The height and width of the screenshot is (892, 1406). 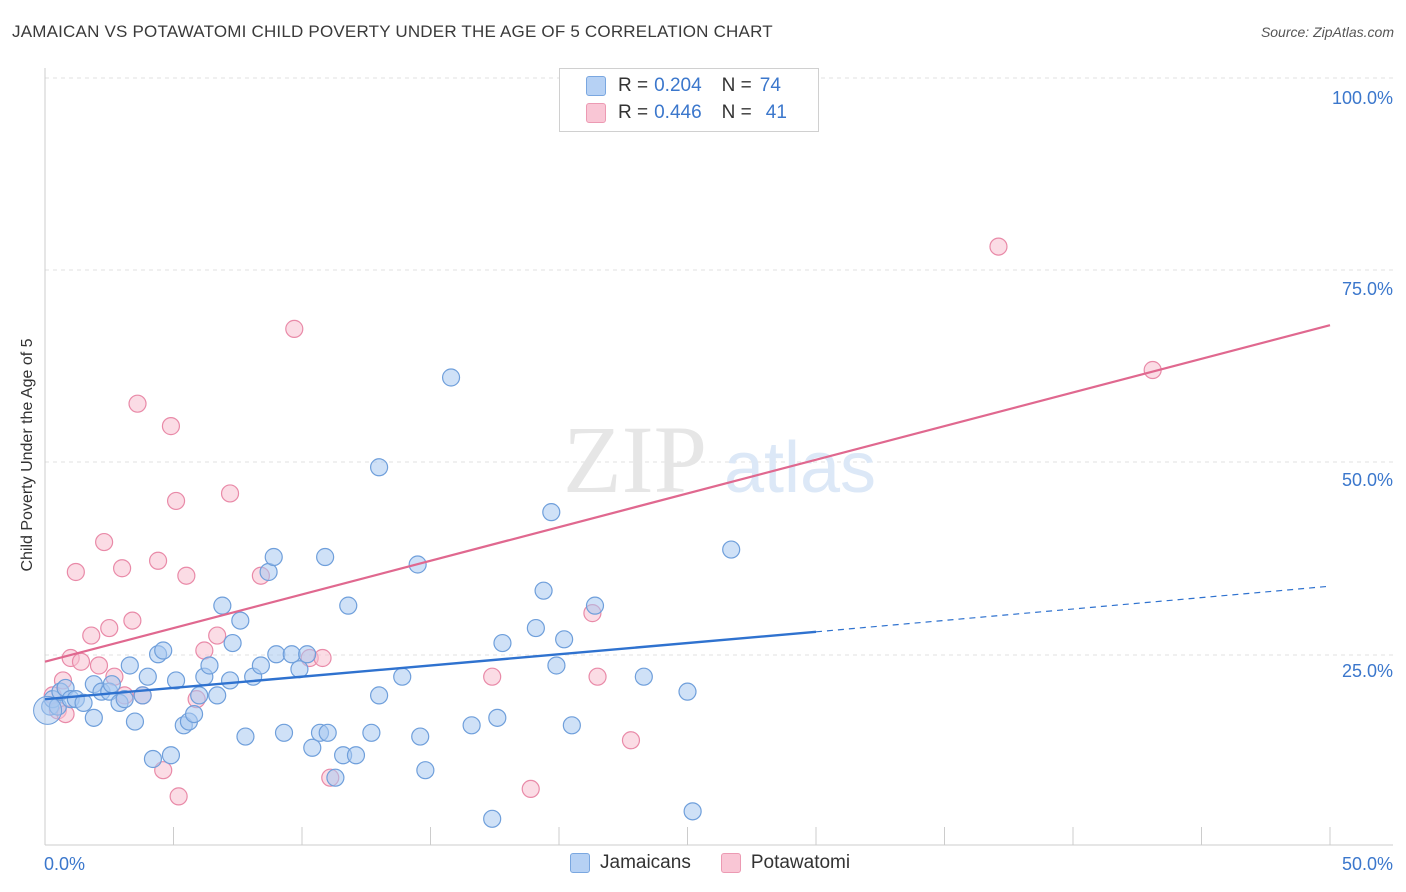 I want to click on legend-r-value: 0.446, so click(x=678, y=112).